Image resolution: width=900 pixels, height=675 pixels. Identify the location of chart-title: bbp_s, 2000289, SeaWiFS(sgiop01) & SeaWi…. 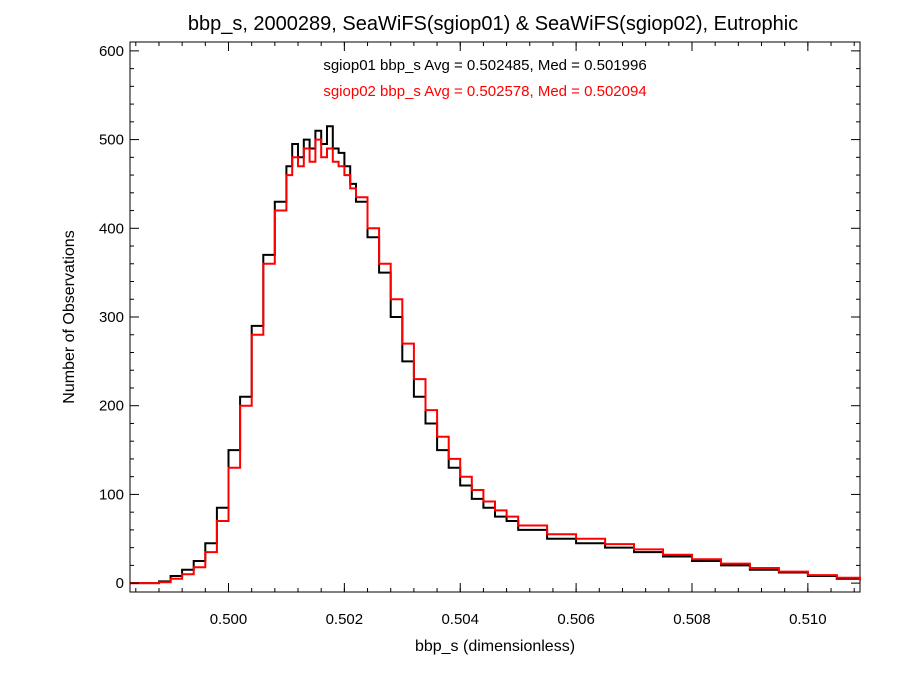
(493, 24).